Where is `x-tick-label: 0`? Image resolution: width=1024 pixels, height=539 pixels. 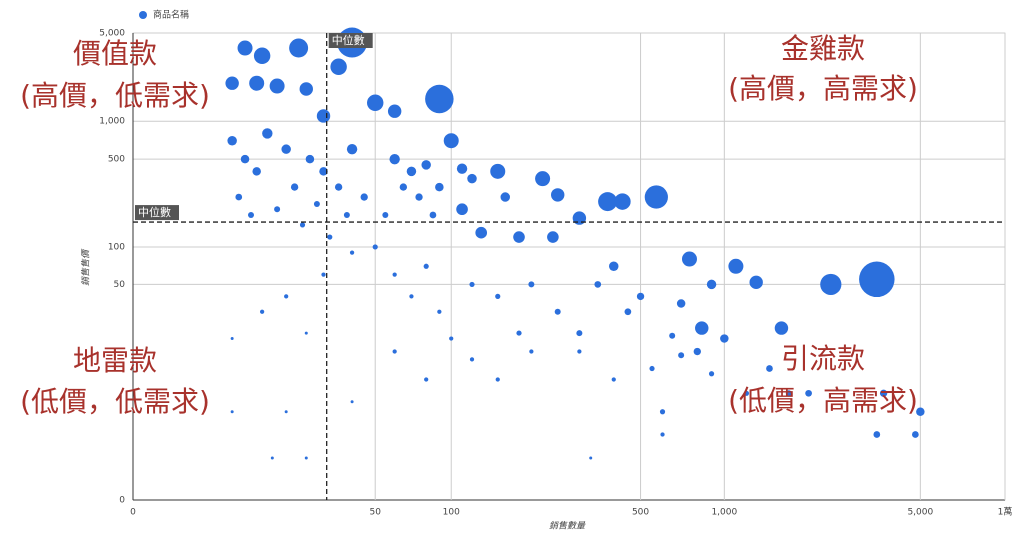
x-tick-label: 0 is located at coordinates (133, 513).